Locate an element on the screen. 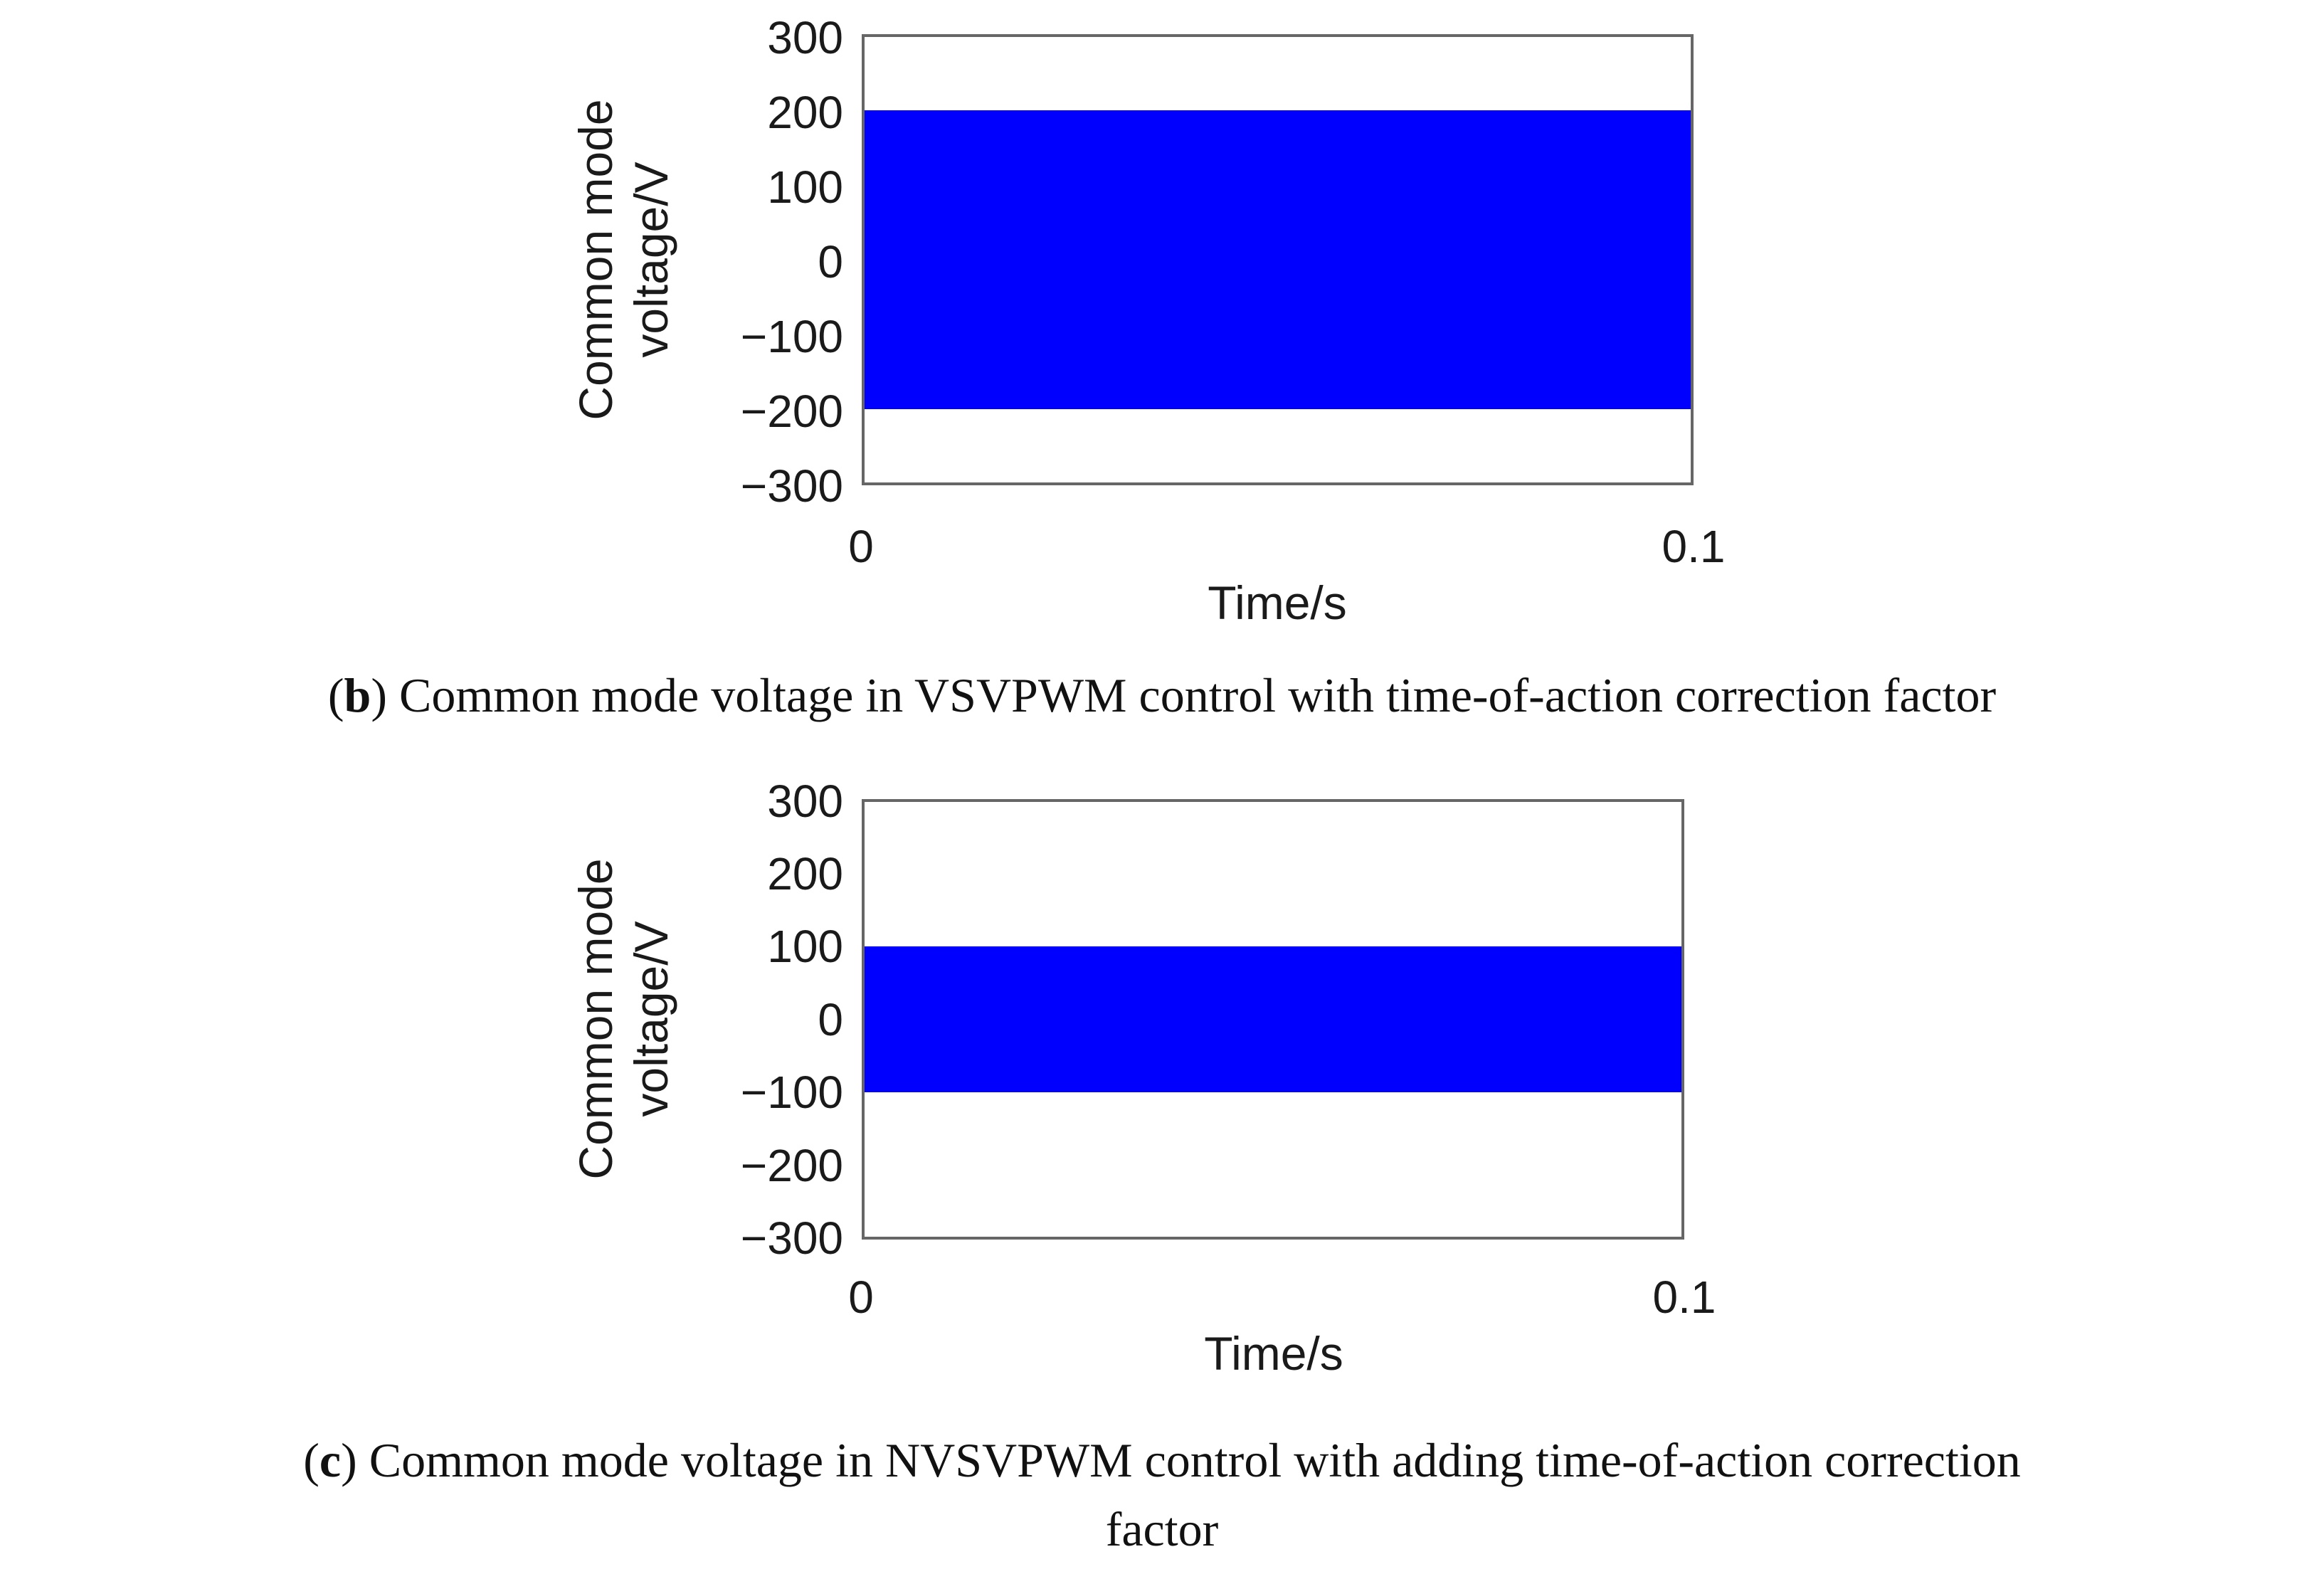 Image resolution: width=2324 pixels, height=1574 pixels. panel-b-x-ticks: 0 0.1 is located at coordinates (1286, 546).